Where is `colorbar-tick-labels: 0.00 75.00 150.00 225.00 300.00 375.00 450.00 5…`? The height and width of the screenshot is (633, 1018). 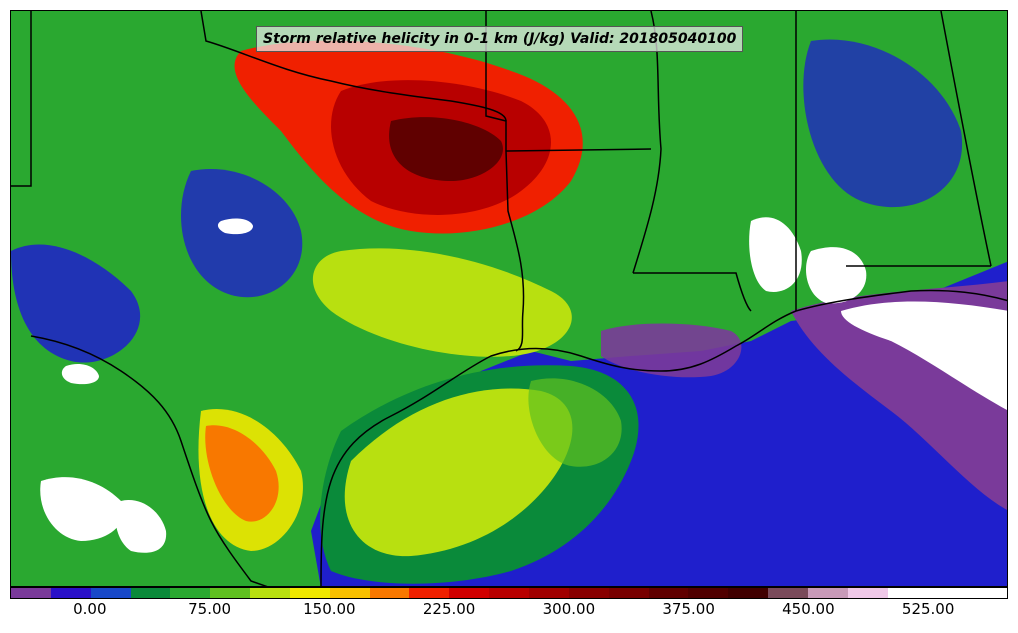
colorbar-tick-labels: 0.00 75.00 150.00 225.00 300.00 375.00 450.00 5… is located at coordinates (509, 613).